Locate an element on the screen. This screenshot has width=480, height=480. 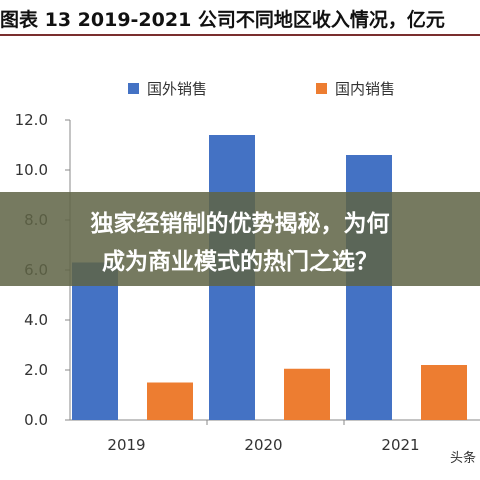
x-tick-label-2021: 2021 is located at coordinates (400, 445).